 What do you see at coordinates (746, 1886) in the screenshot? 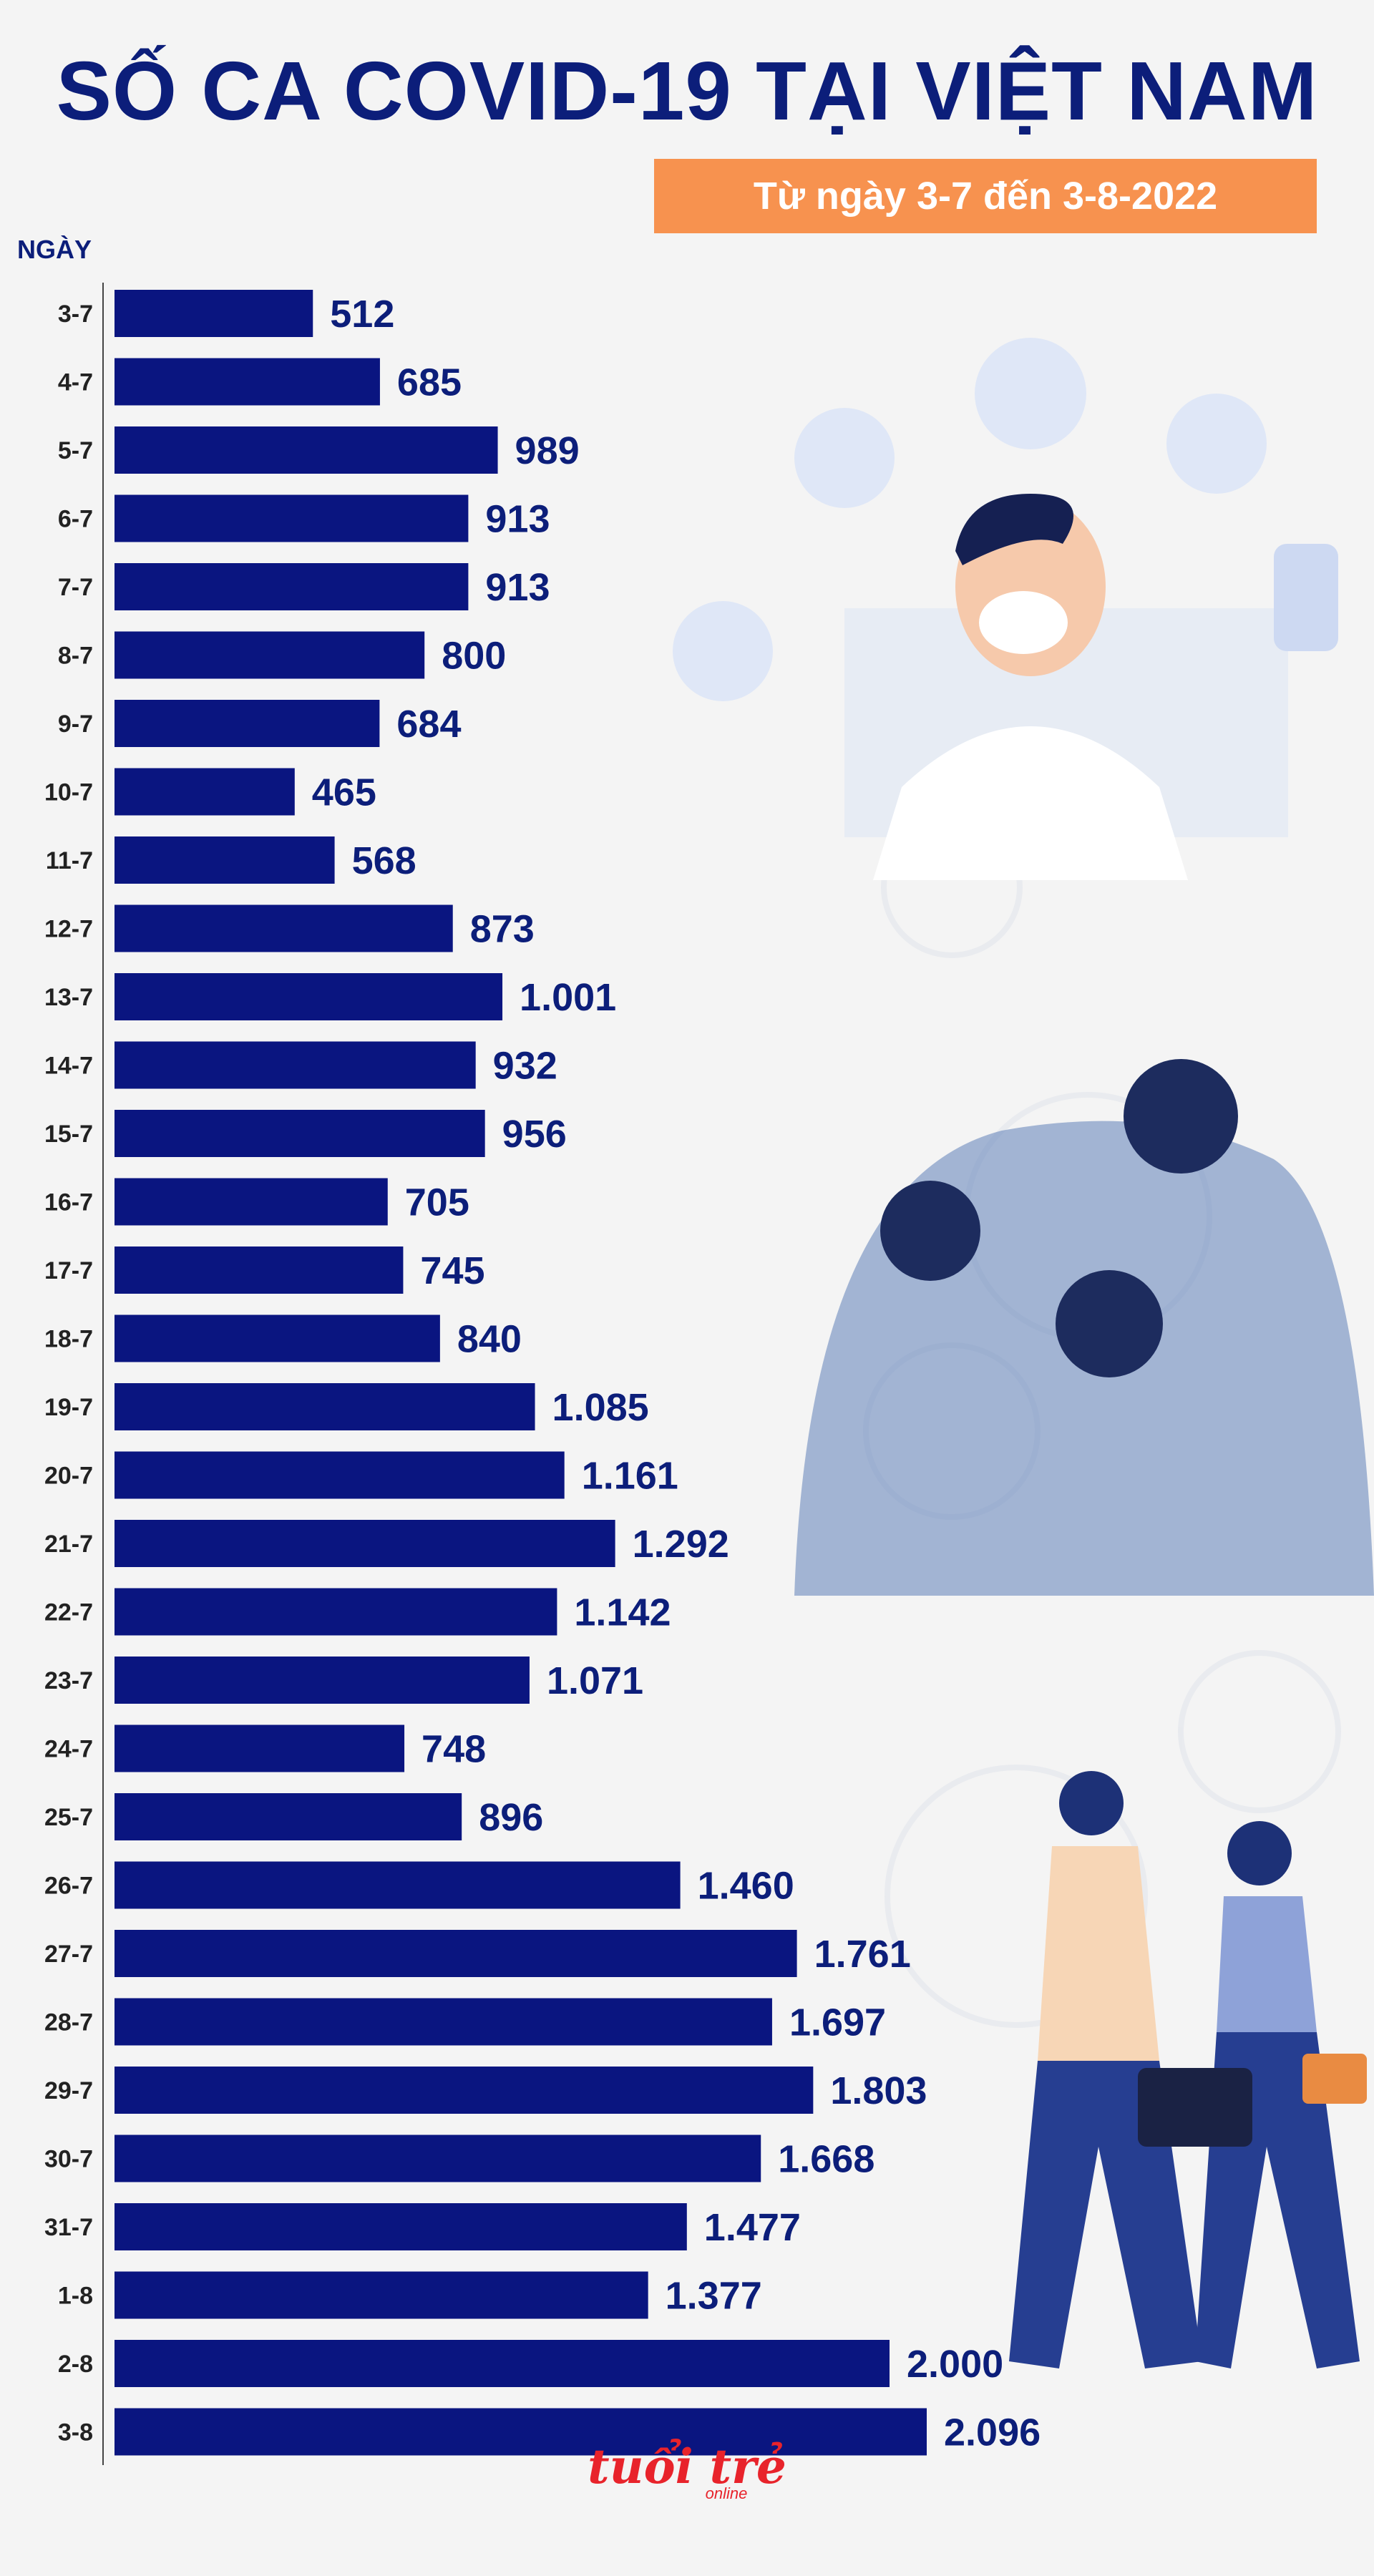
I see `value-label: 1.460` at bounding box center [746, 1886].